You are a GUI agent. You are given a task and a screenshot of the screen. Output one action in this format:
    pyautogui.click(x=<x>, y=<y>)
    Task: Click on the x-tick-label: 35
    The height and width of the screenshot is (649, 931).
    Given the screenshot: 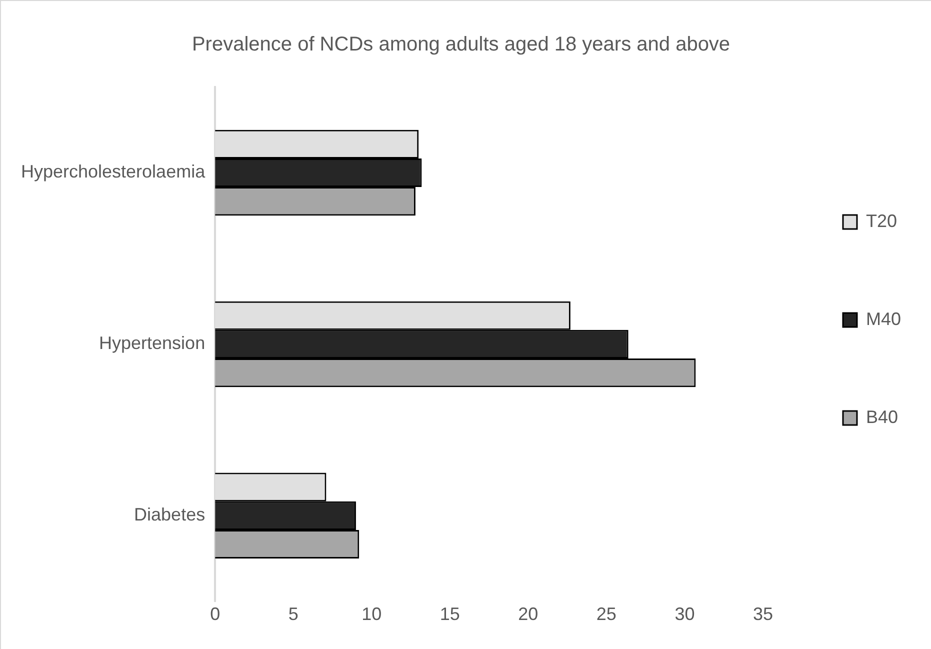 What is the action you would take?
    pyautogui.click(x=762, y=614)
    